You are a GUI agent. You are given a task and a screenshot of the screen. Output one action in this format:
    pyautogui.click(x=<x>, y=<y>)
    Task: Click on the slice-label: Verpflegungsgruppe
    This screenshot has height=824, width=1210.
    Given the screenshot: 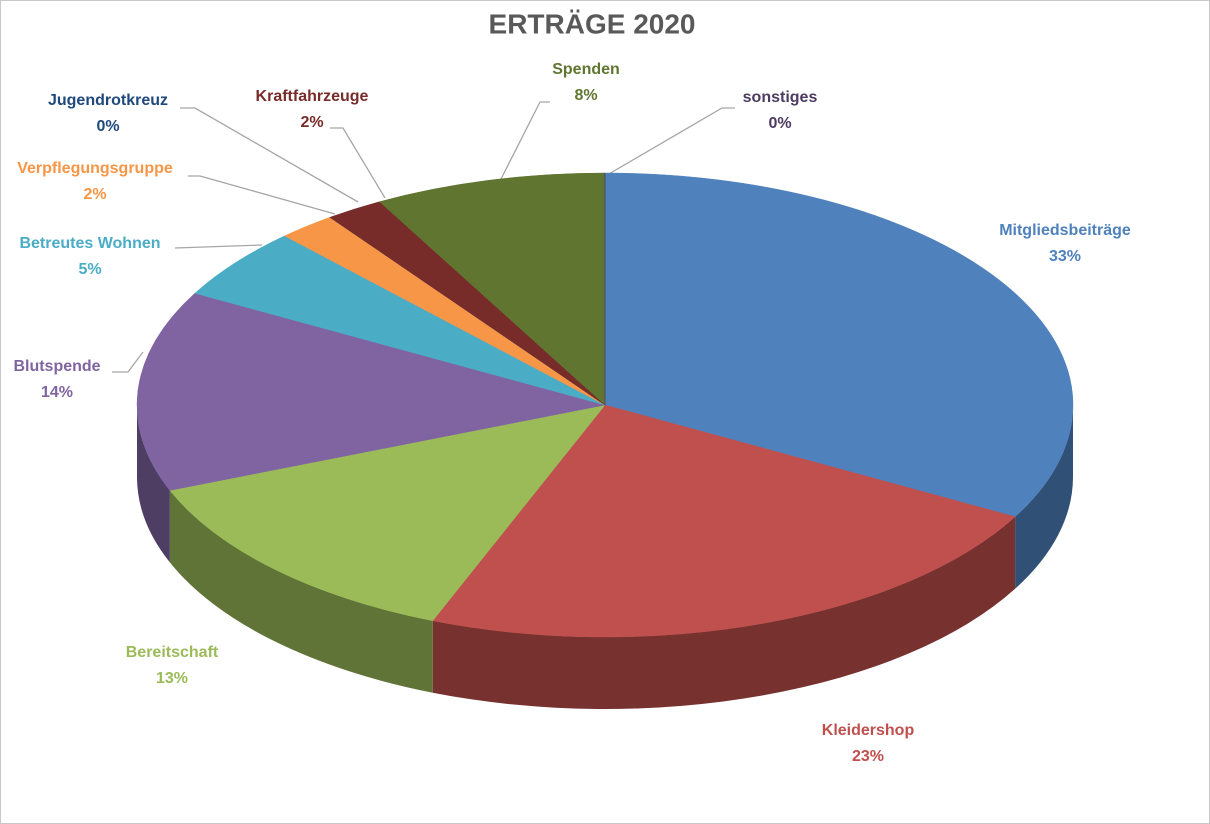 What is the action you would take?
    pyautogui.click(x=95, y=168)
    